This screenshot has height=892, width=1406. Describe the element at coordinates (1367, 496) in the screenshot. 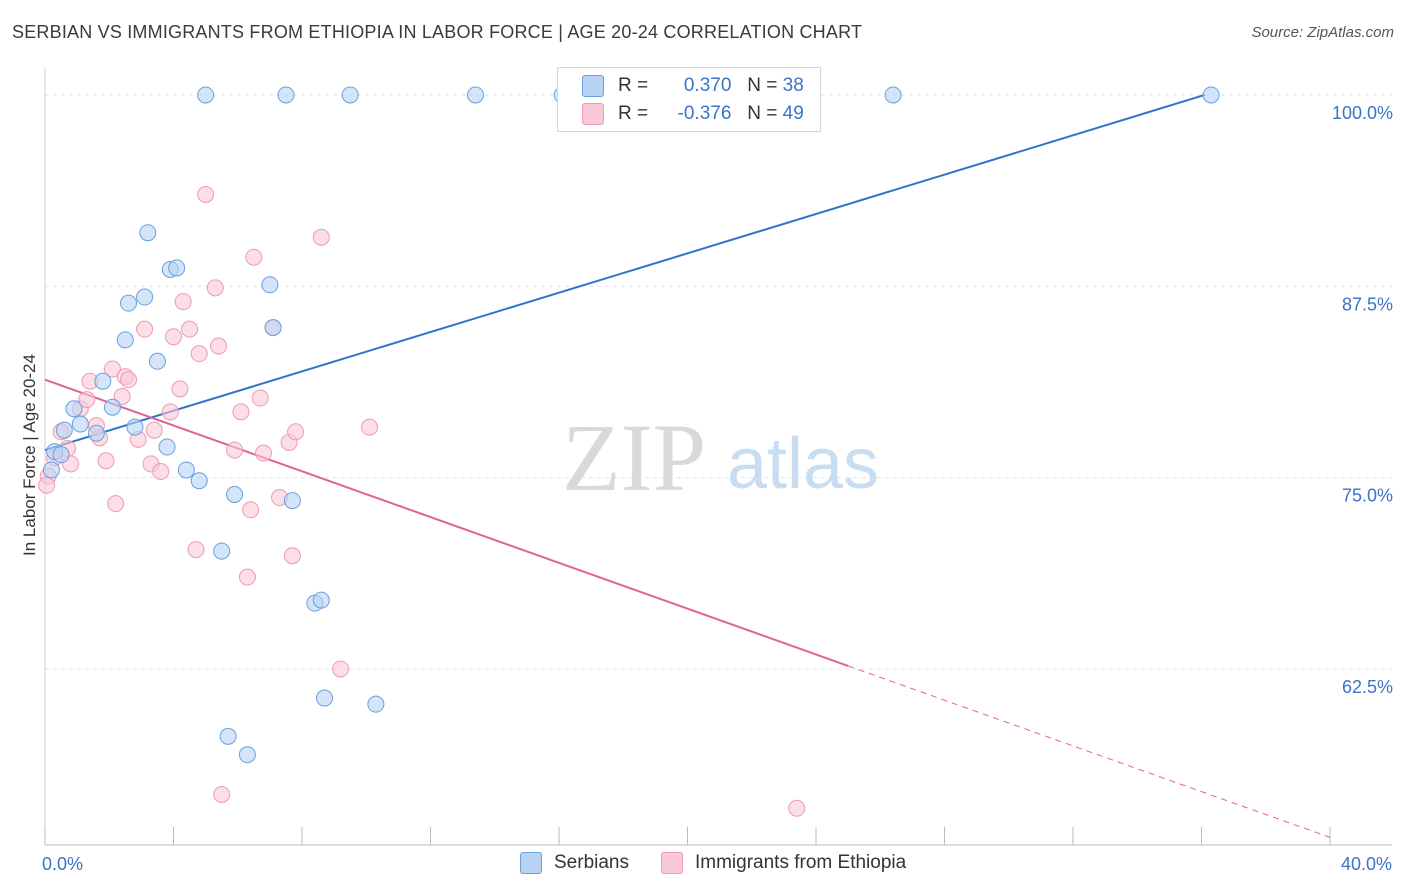

I see `y-tick-label: 75.0%` at that location.